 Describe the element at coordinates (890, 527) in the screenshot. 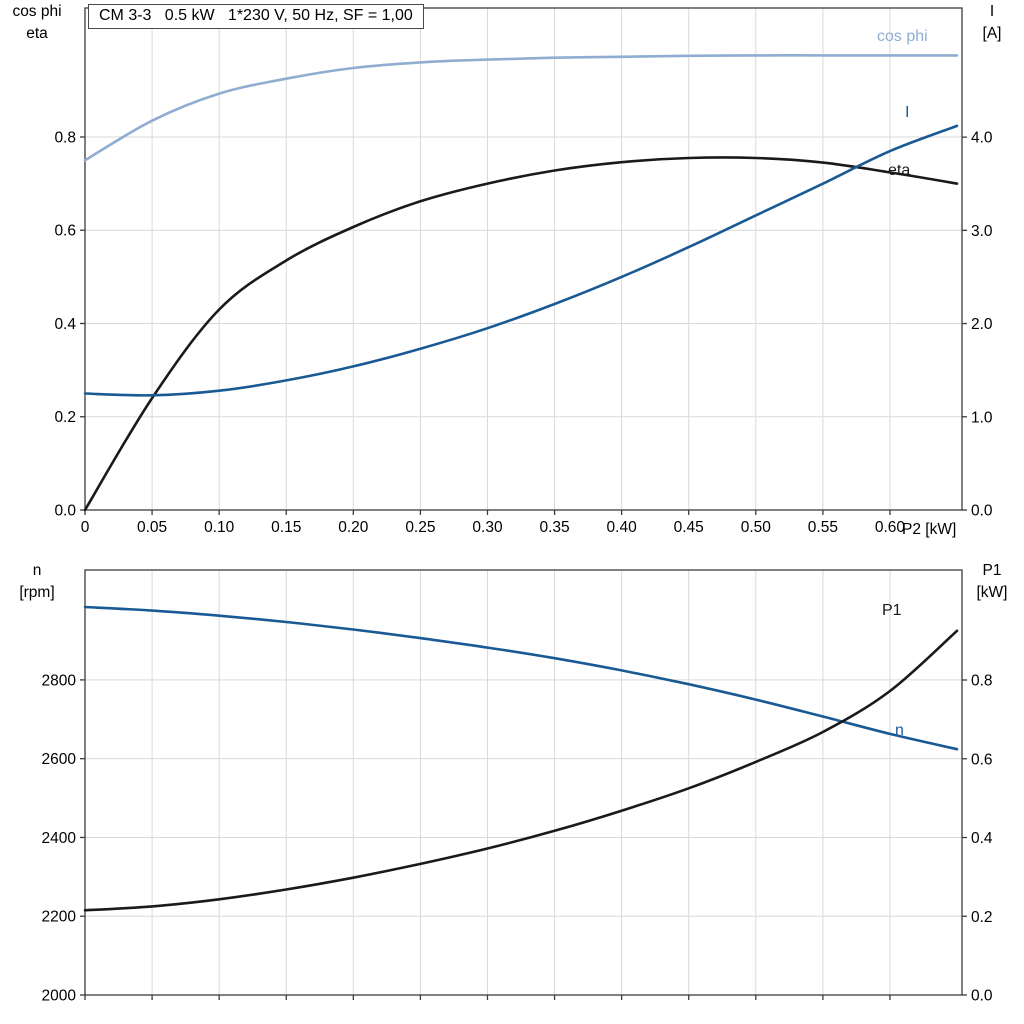

I see `x-tick-label: 0.60` at that location.